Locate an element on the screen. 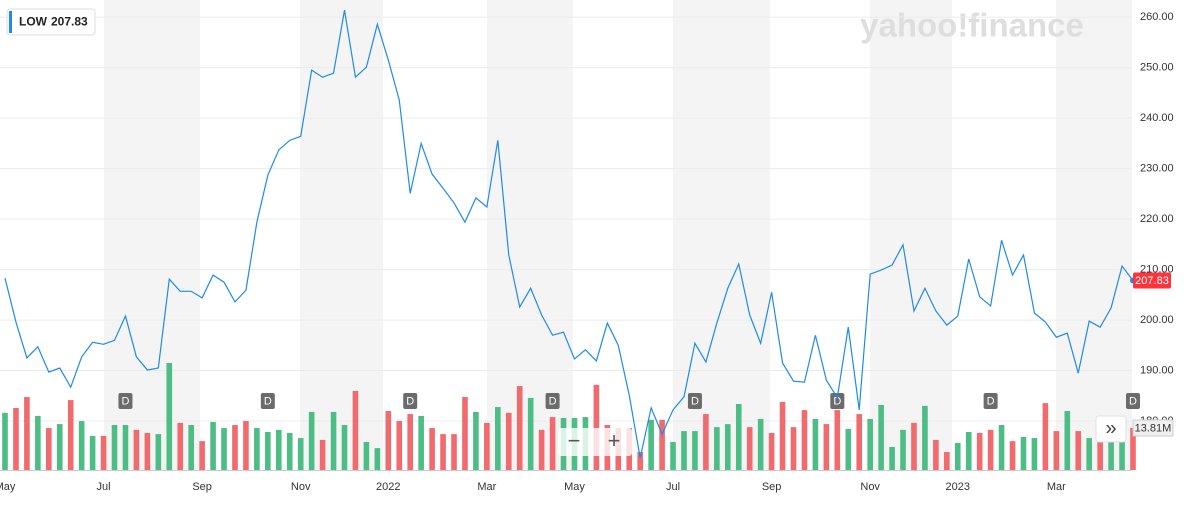 The width and height of the screenshot is (1204, 512). x-tick-label: Mar is located at coordinates (486, 487).